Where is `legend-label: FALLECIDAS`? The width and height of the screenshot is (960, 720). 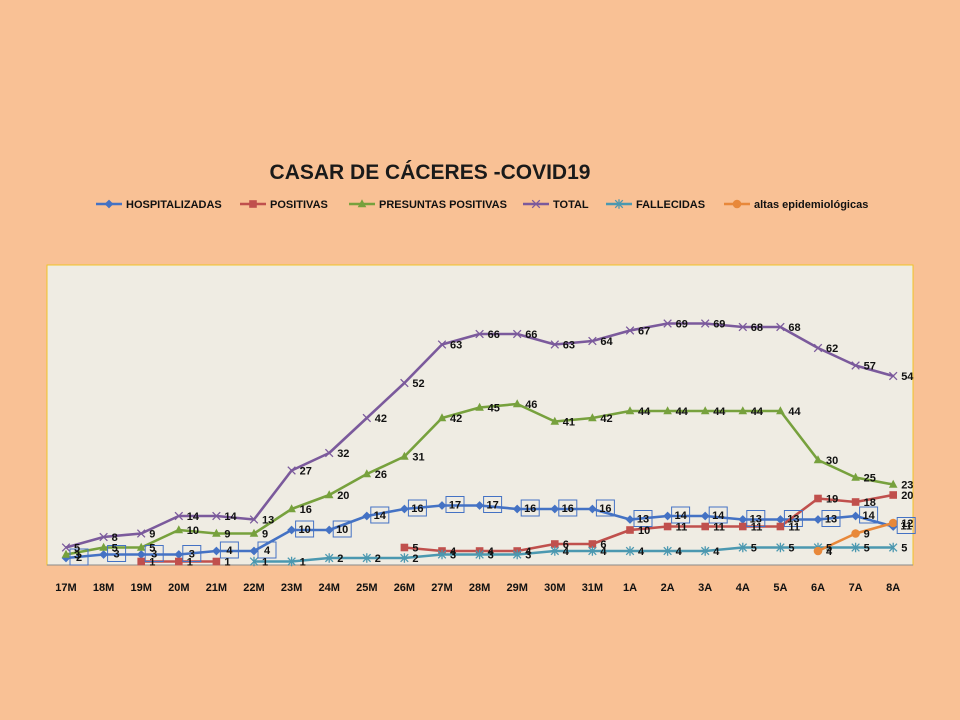
legend-label: FALLECIDAS is located at coordinates (670, 205).